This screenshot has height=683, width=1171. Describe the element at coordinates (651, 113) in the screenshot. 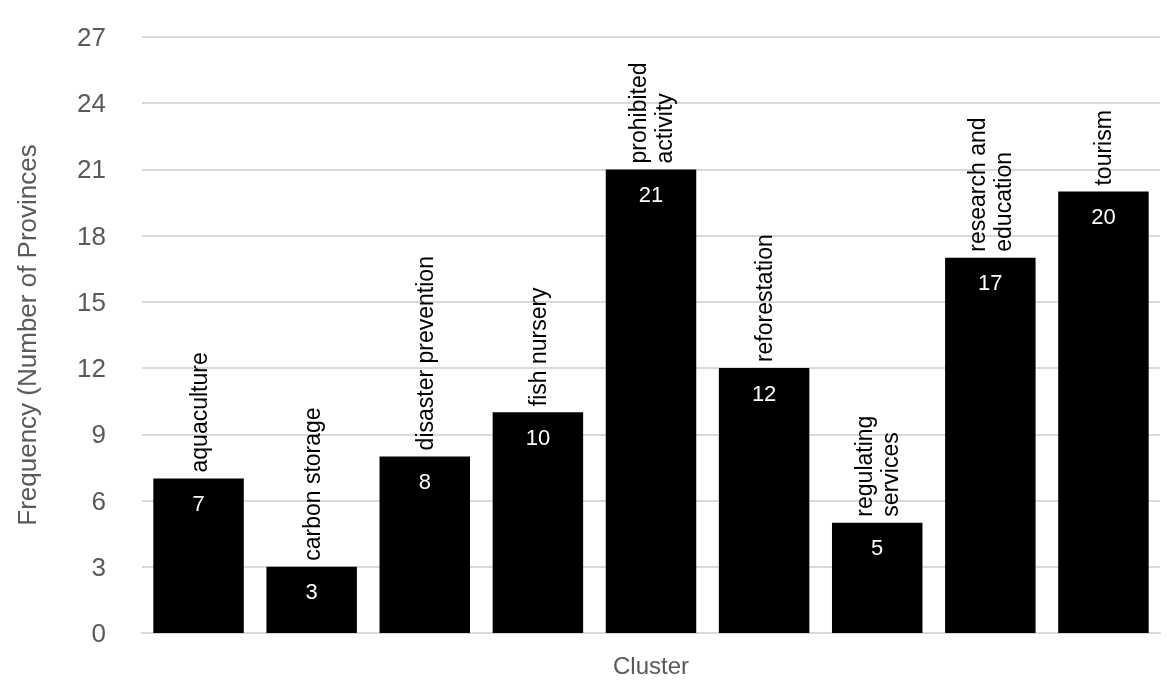

I see `x-tick-label: prohibited activity` at that location.